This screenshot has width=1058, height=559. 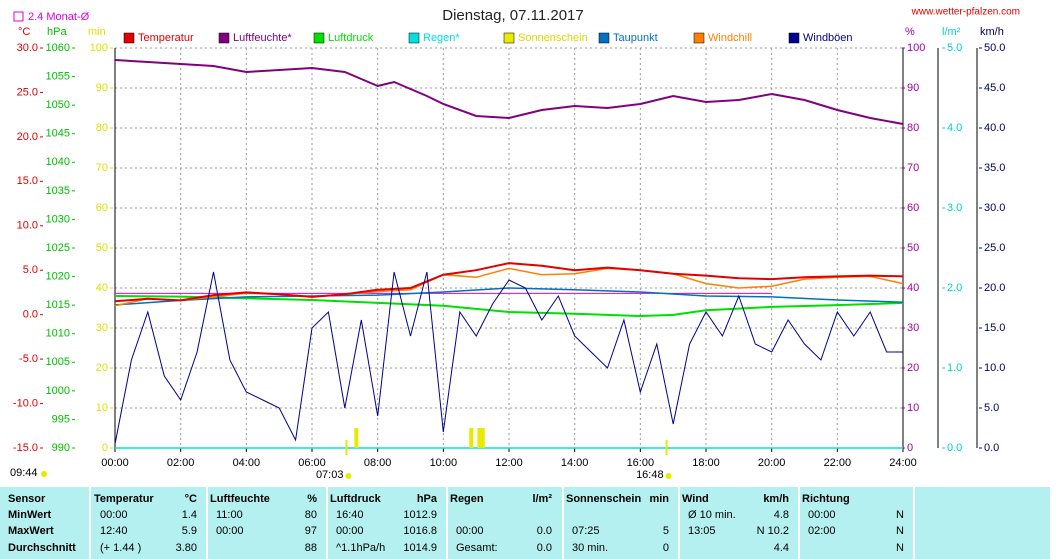 I want to click on x-tick-label: 24:00, so click(x=903, y=463).